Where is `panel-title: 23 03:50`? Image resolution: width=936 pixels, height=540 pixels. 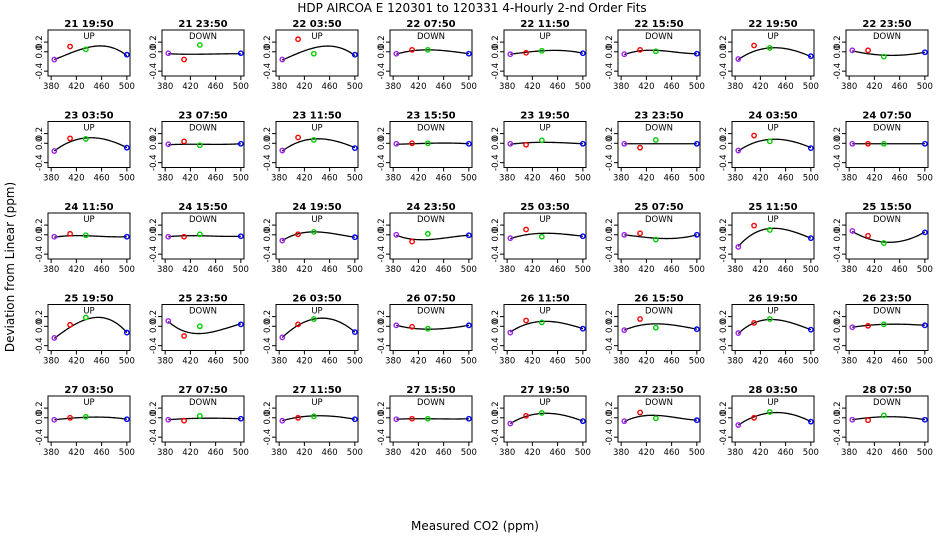
panel-title: 23 03:50 is located at coordinates (88, 116).